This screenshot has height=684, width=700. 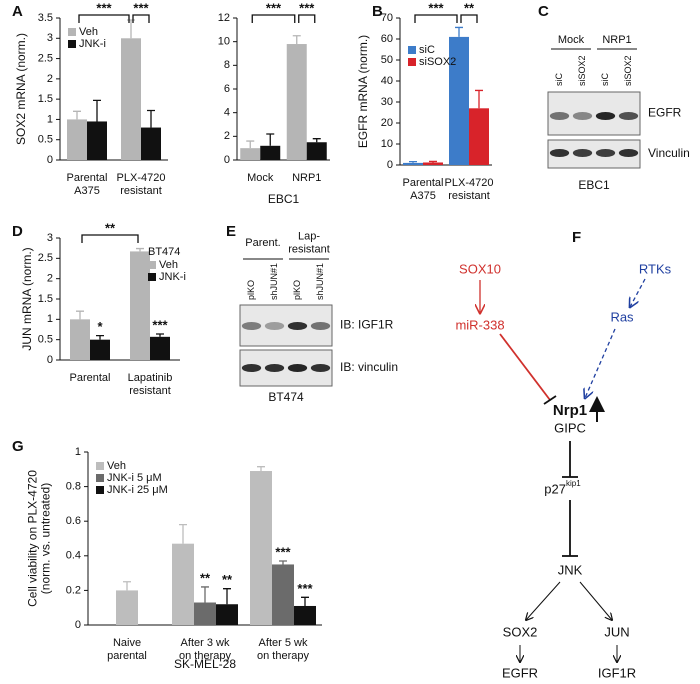 What do you see at coordinates (480, 268) in the screenshot?
I see `node: SOX10` at bounding box center [480, 268].